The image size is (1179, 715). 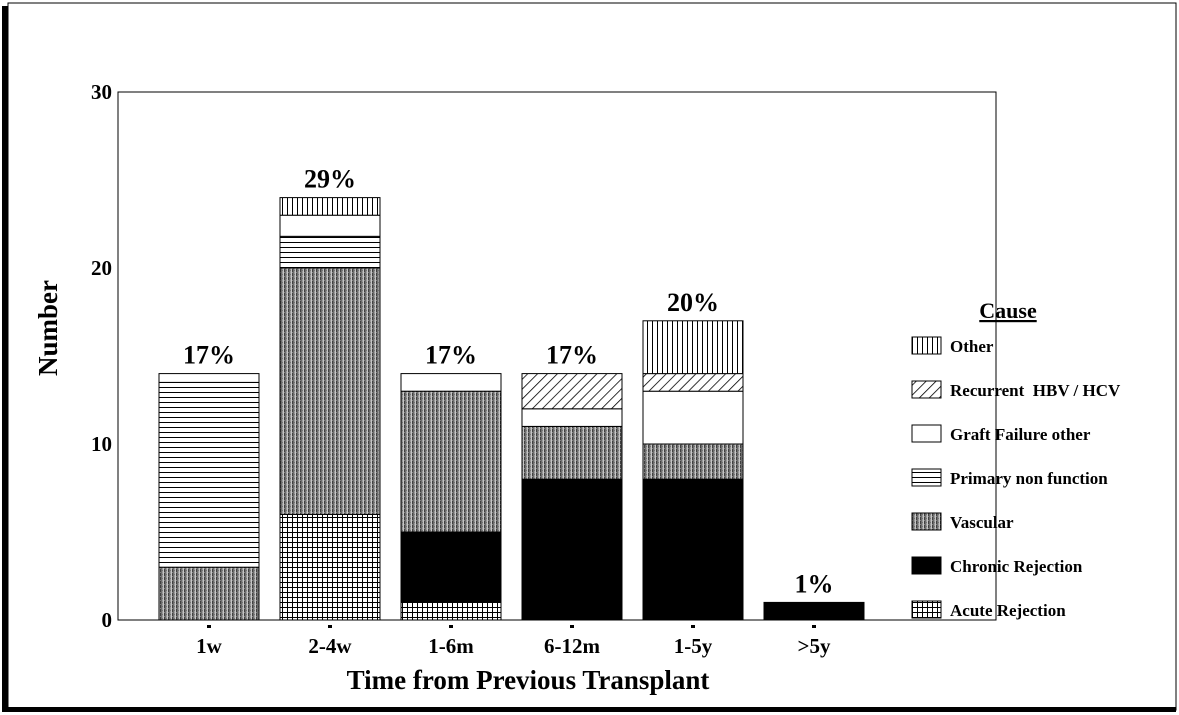 I want to click on y-tick-label: 0, so click(x=107, y=620).